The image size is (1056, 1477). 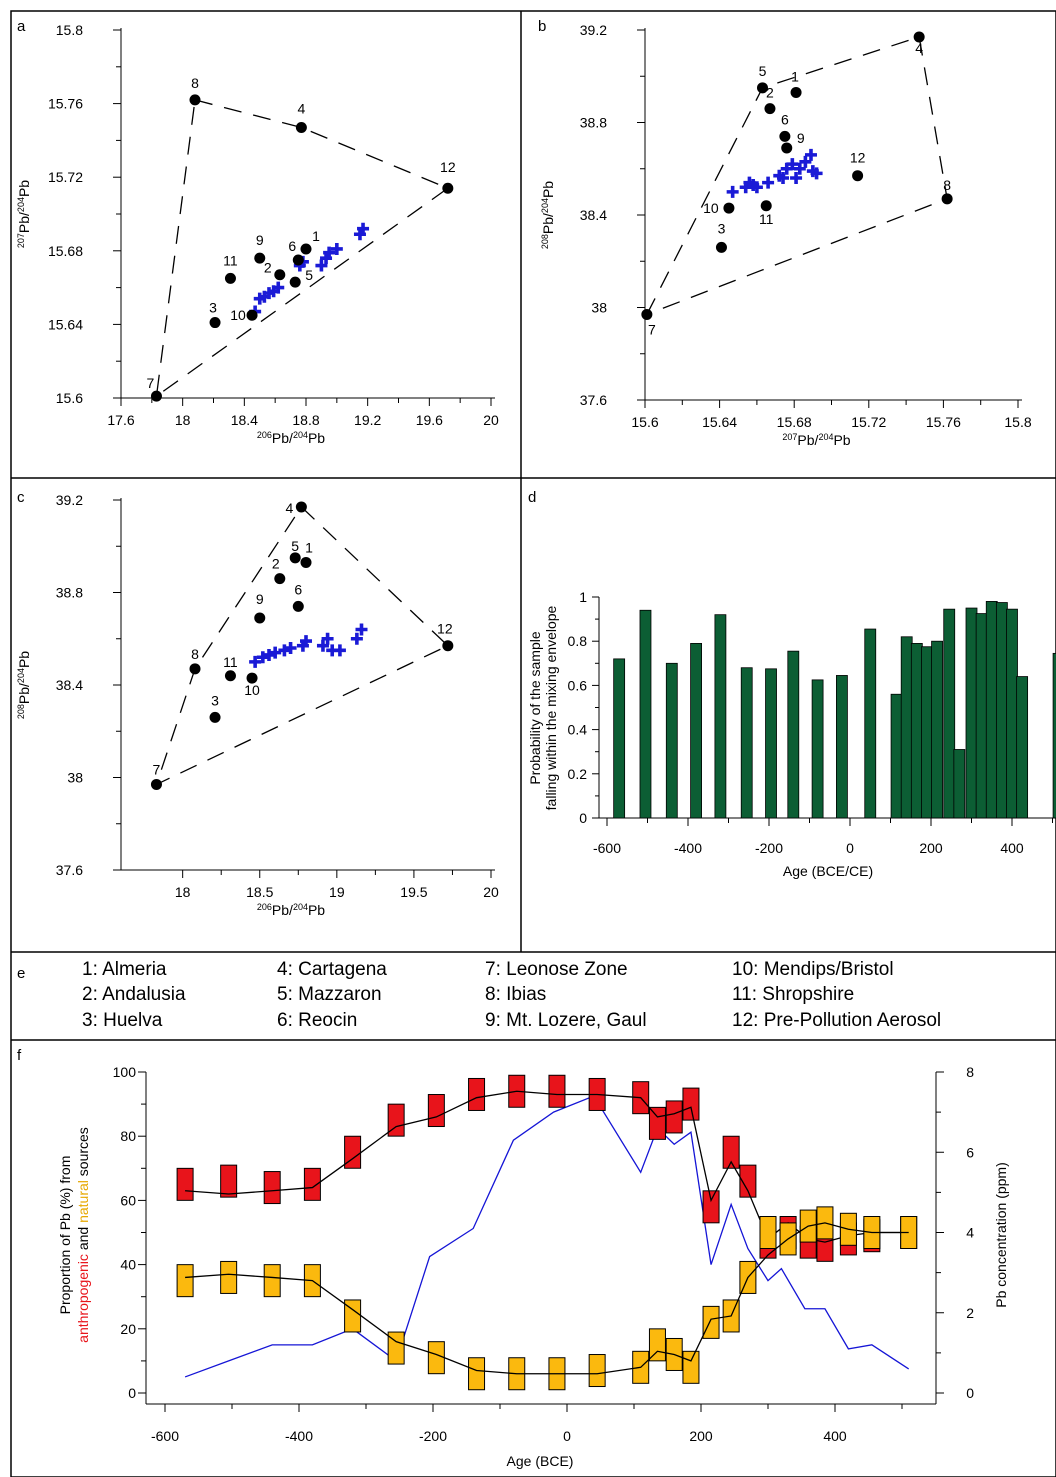 What do you see at coordinates (21, 26) in the screenshot?
I see `panel-letter-a: a` at bounding box center [21, 26].